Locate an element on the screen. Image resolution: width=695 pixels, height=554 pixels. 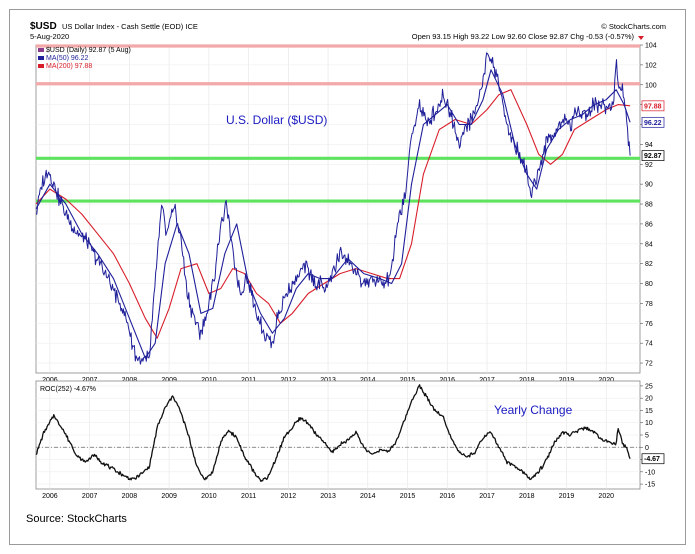
price-annotation: U.S. Dollar ($USD) is located at coordinates (276, 120).